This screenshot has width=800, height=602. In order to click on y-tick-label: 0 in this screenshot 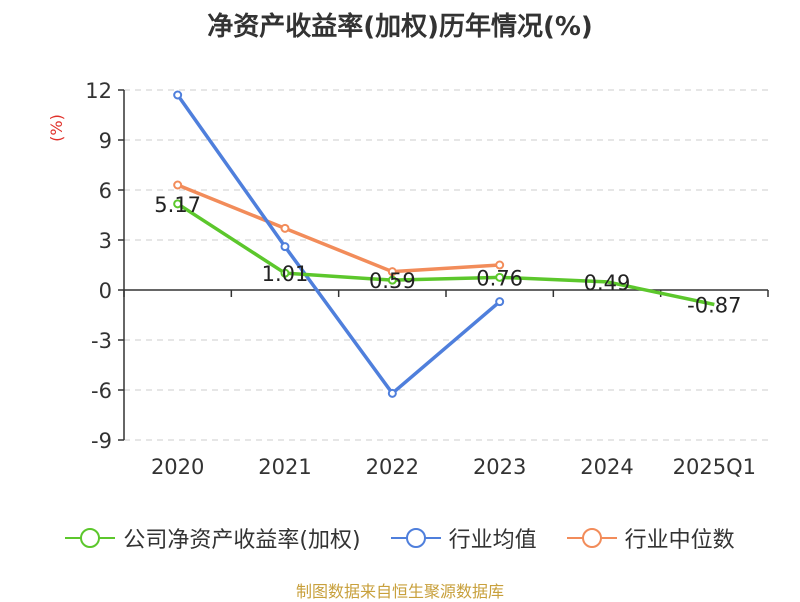, I will do `click(105, 291)`.